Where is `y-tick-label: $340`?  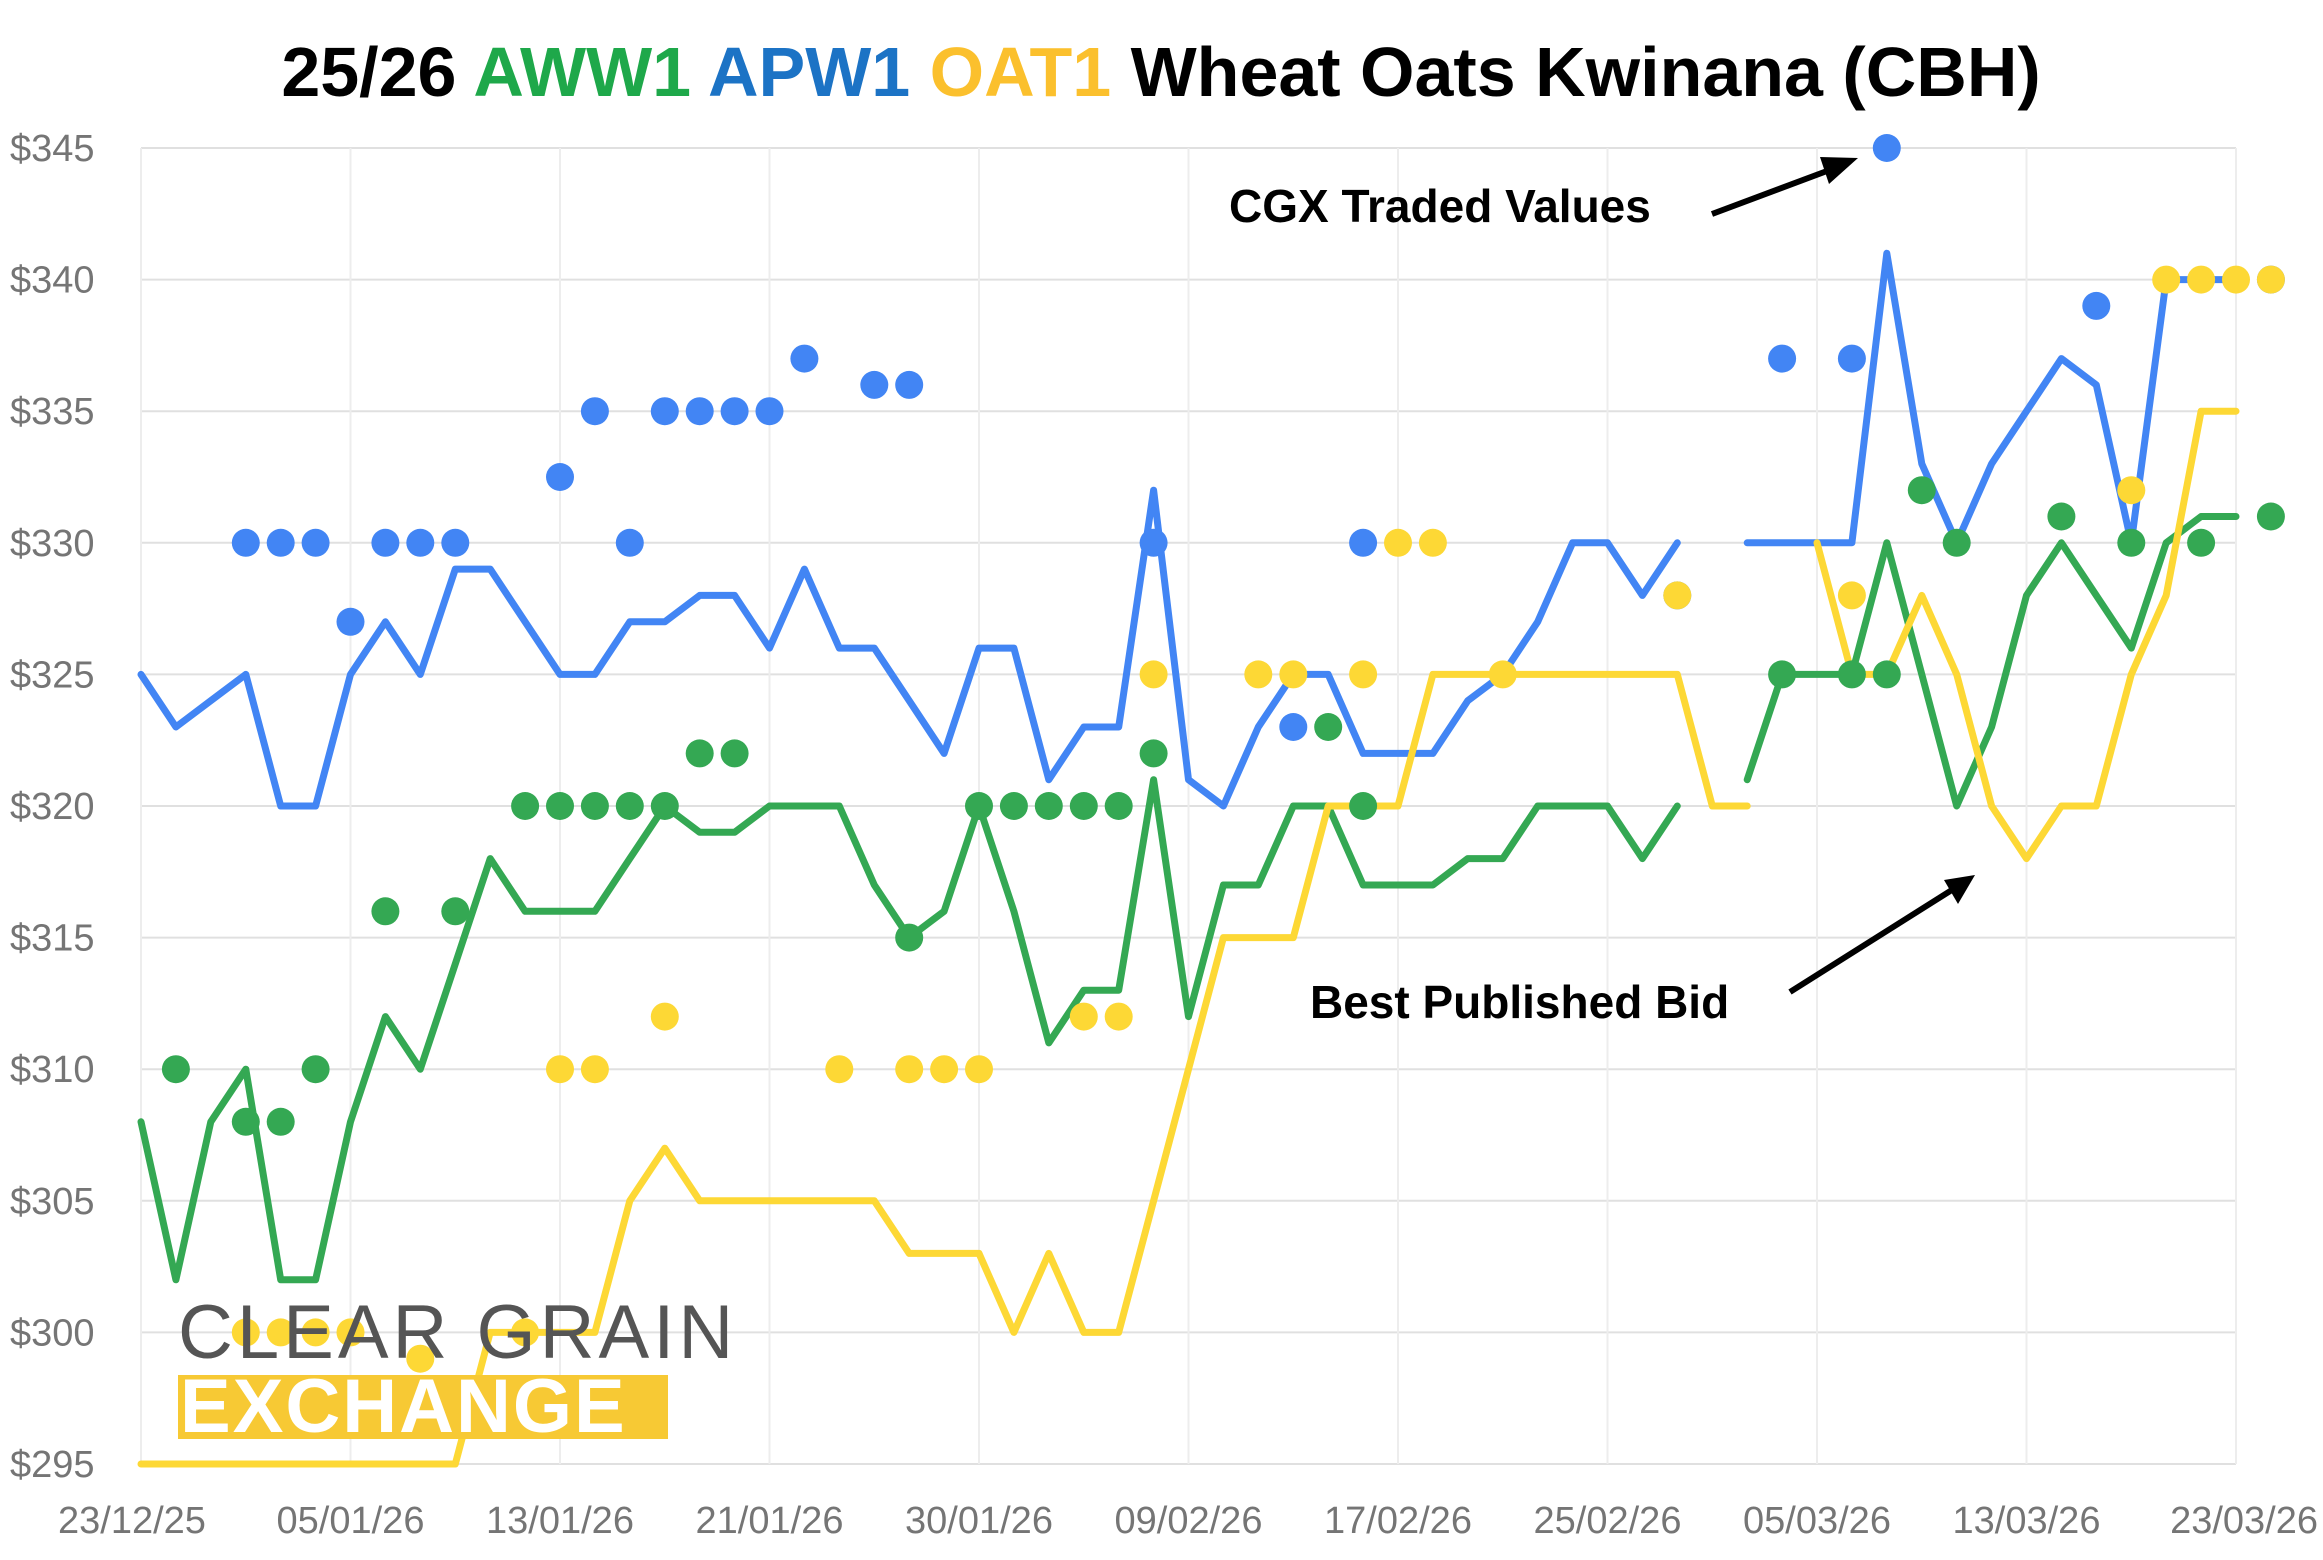 y-tick-label: $340 is located at coordinates (52, 281).